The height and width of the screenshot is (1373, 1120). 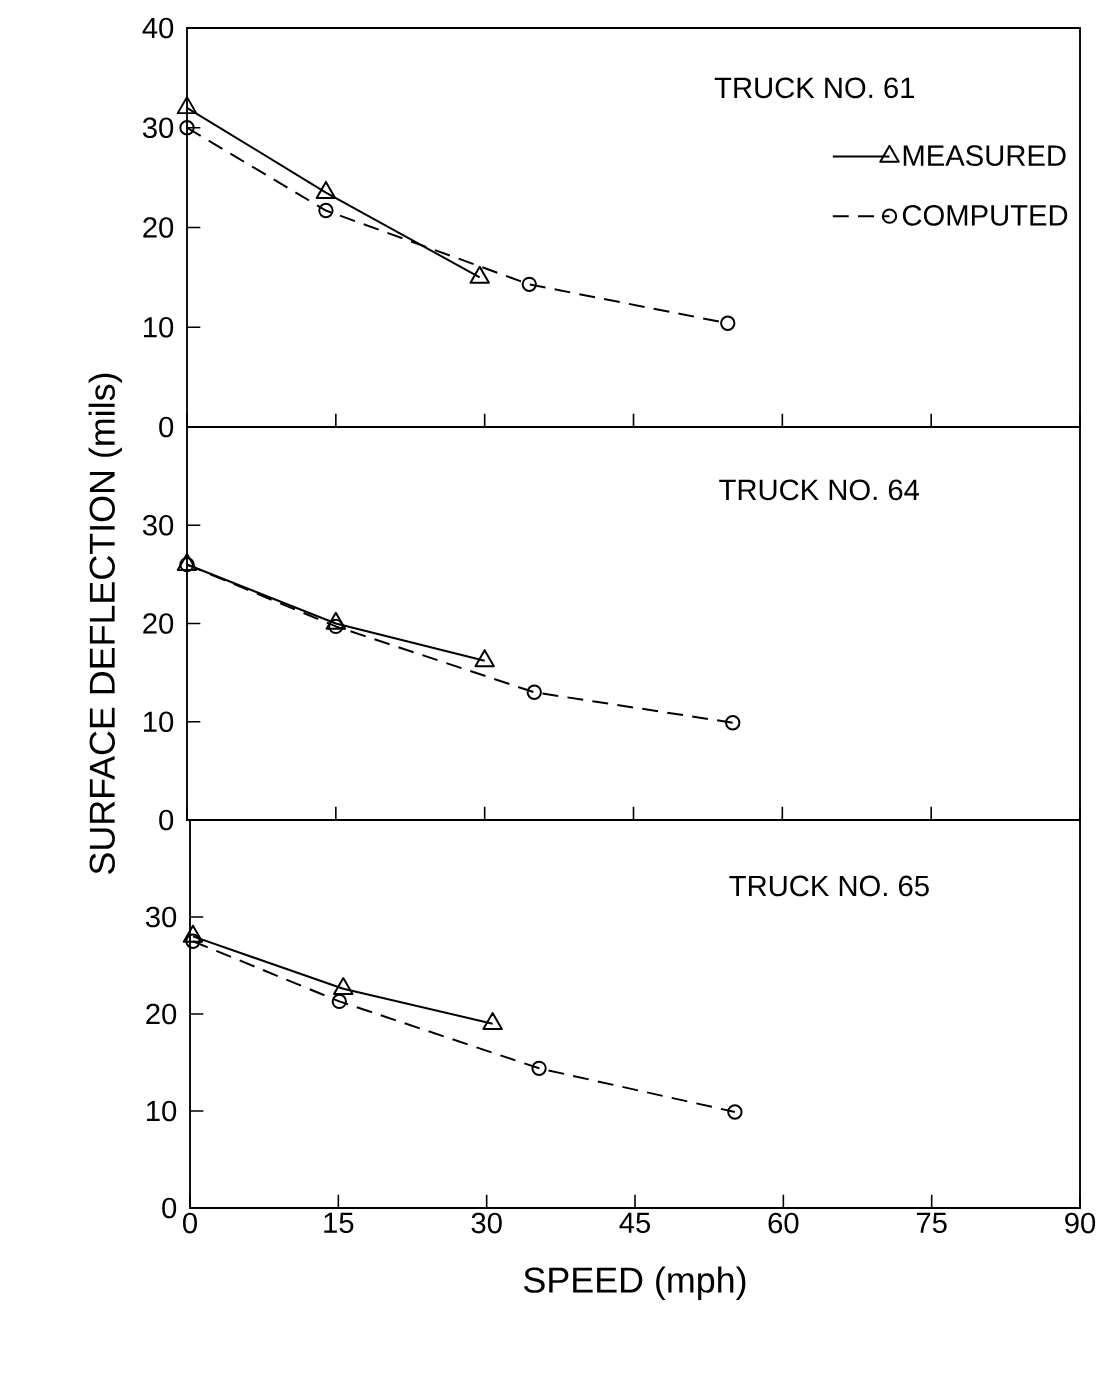 I want to click on text: TRUCK NO. 61, so click(x=814, y=88).